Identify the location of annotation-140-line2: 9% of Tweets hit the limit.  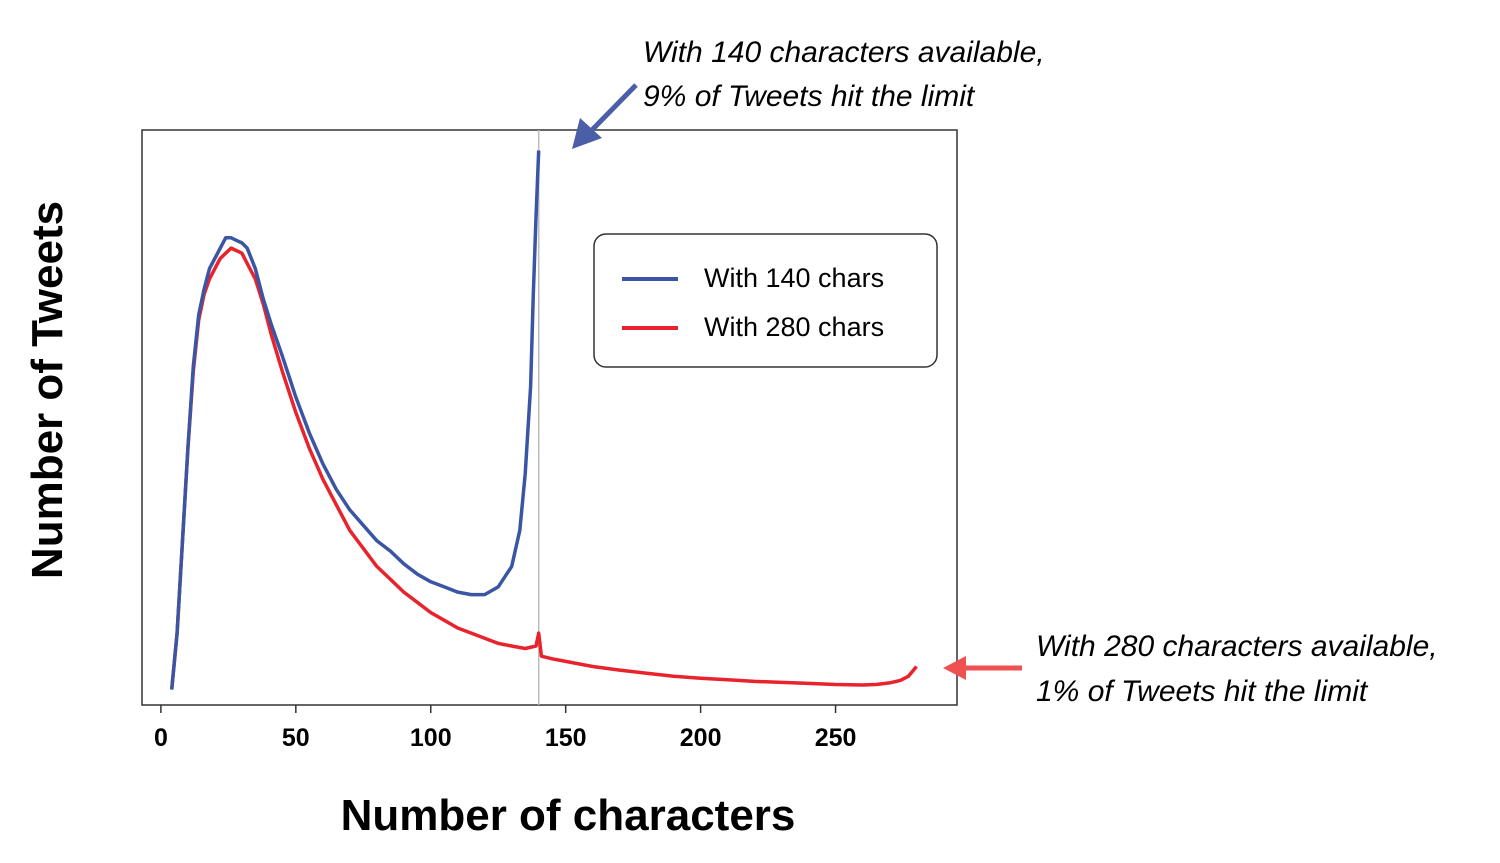
(809, 96).